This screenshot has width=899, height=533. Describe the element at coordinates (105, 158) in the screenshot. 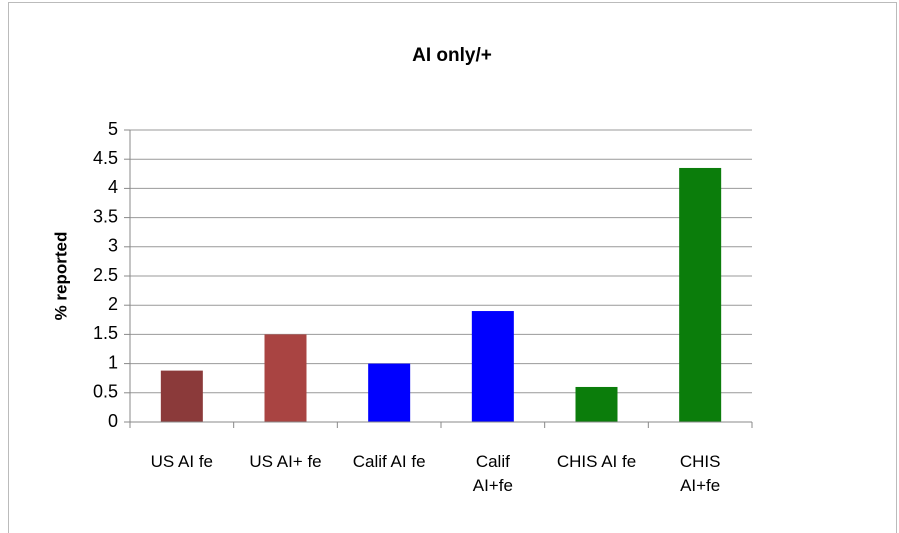

I see `y-tick-label: 4.5` at that location.